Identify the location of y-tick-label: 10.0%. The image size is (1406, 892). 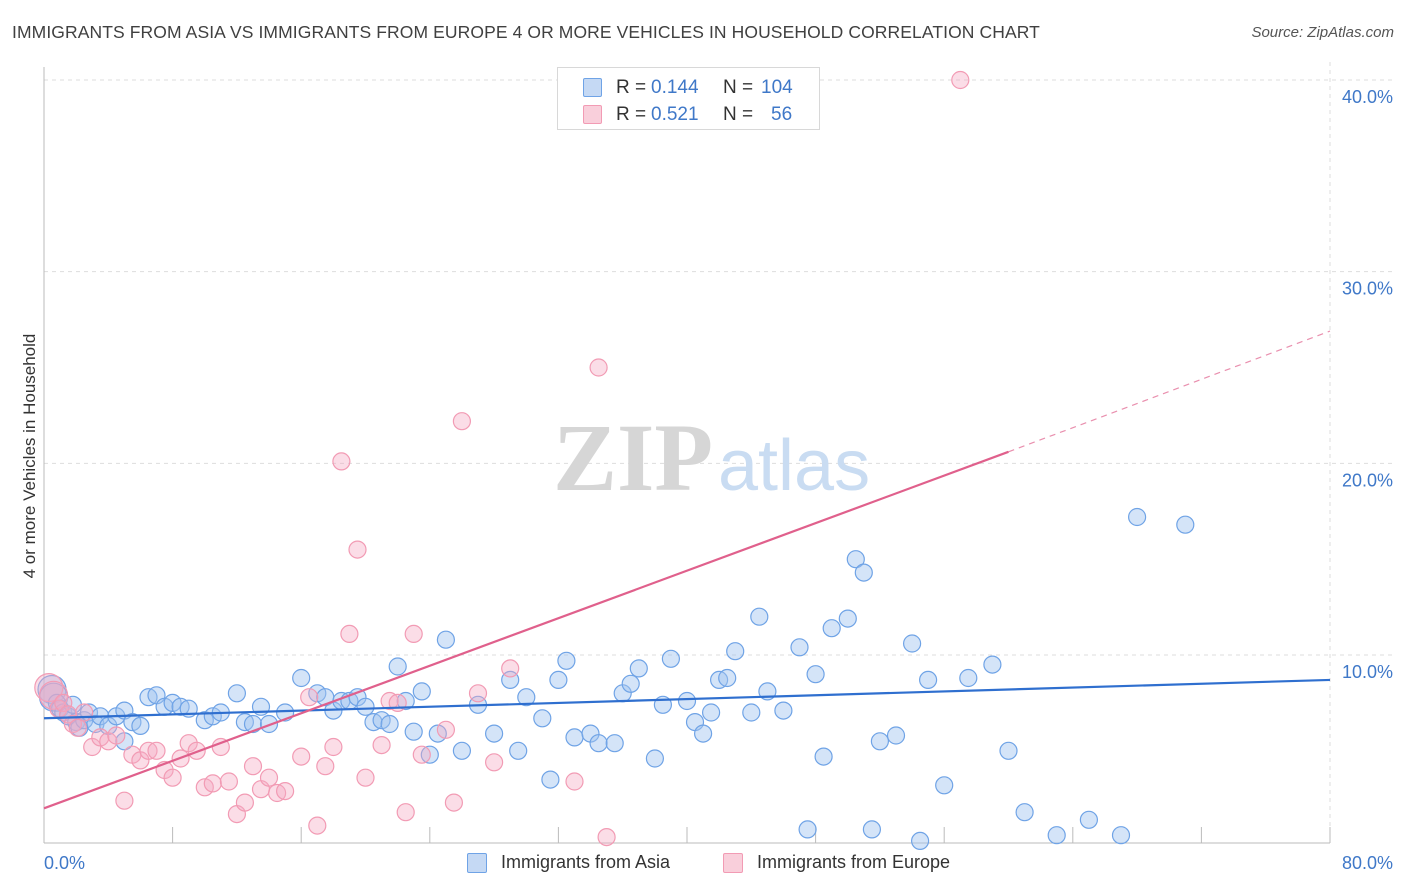
(1367, 672).